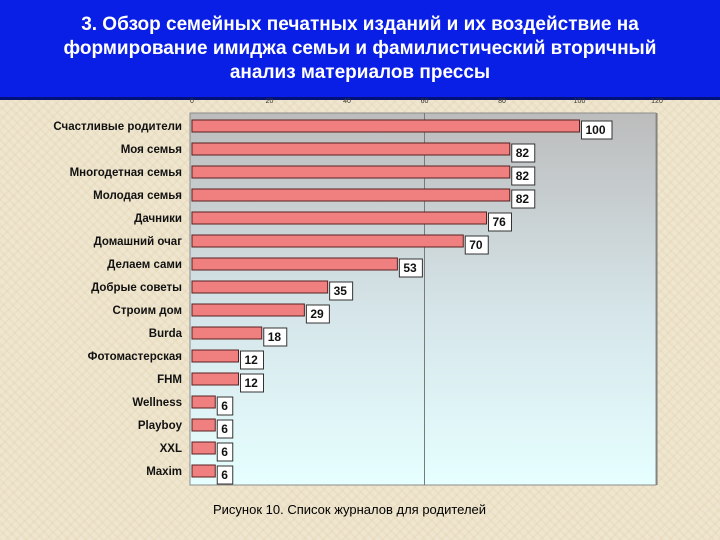 This screenshot has height=540, width=720. I want to click on x-axis-ticks: 0 20 40 60 80 100 120, so click(426, 101).